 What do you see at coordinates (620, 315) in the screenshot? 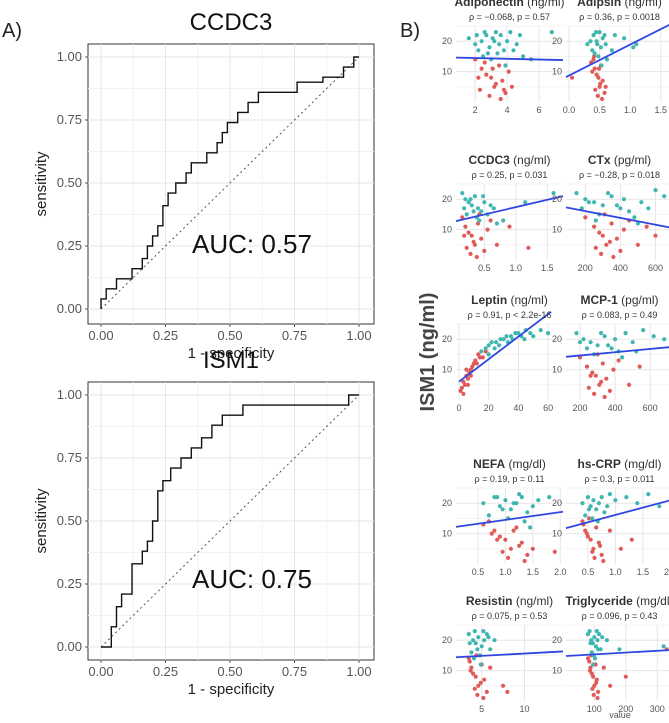
I see `scatter-stat: ρ = 0.083, p = 0.49` at bounding box center [620, 315].